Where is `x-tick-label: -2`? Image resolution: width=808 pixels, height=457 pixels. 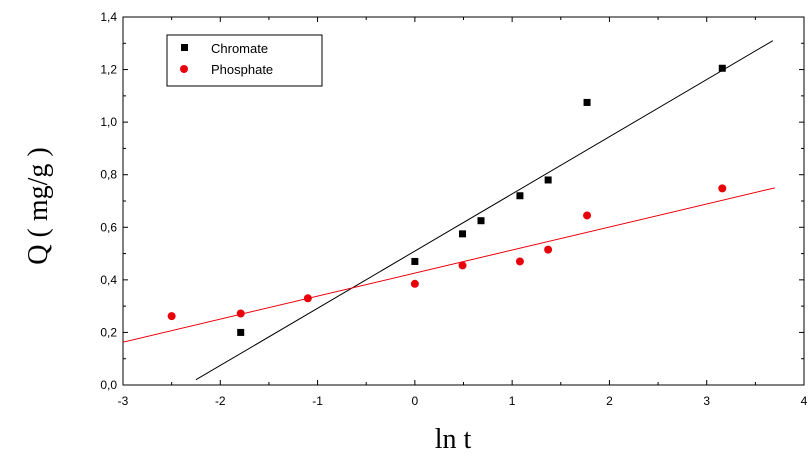 x-tick-label: -2 is located at coordinates (220, 401).